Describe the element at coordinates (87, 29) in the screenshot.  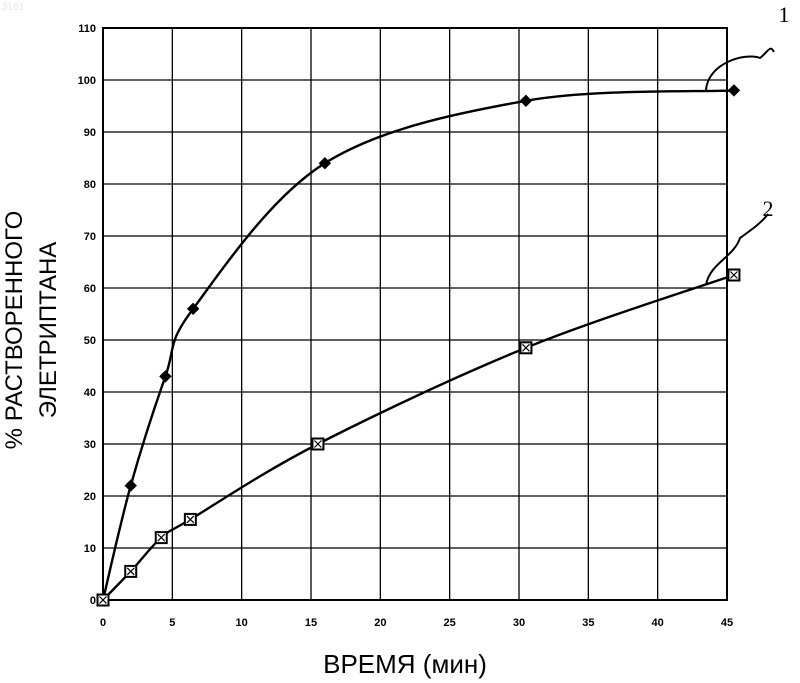
I see `y-tick-label: 110` at that location.